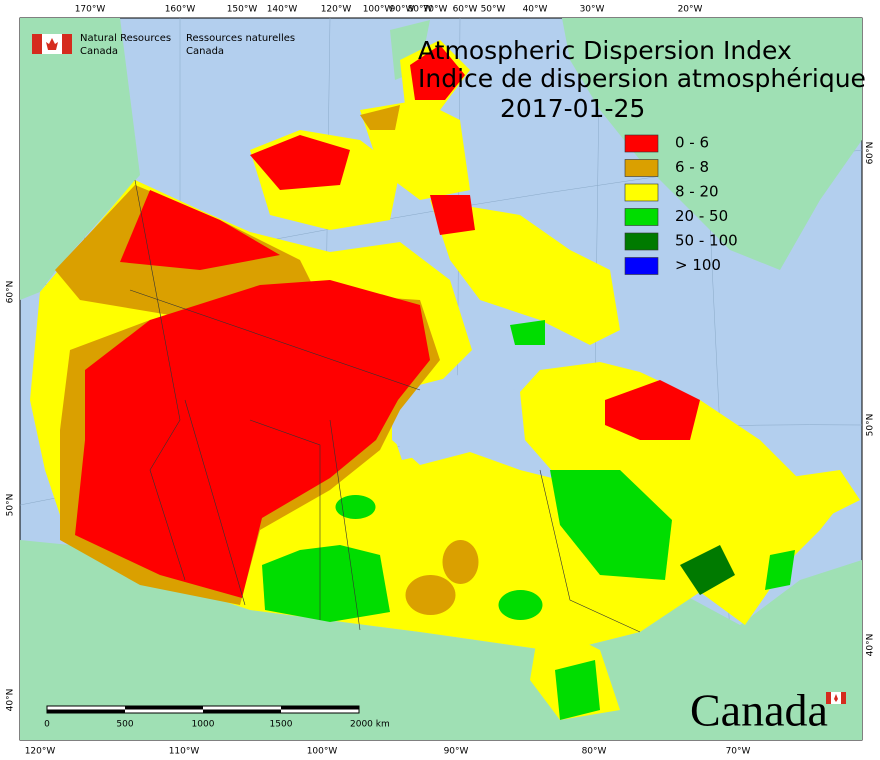  What do you see at coordinates (697, 192) in the screenshot?
I see `legend-label: 8 - 20` at bounding box center [697, 192].